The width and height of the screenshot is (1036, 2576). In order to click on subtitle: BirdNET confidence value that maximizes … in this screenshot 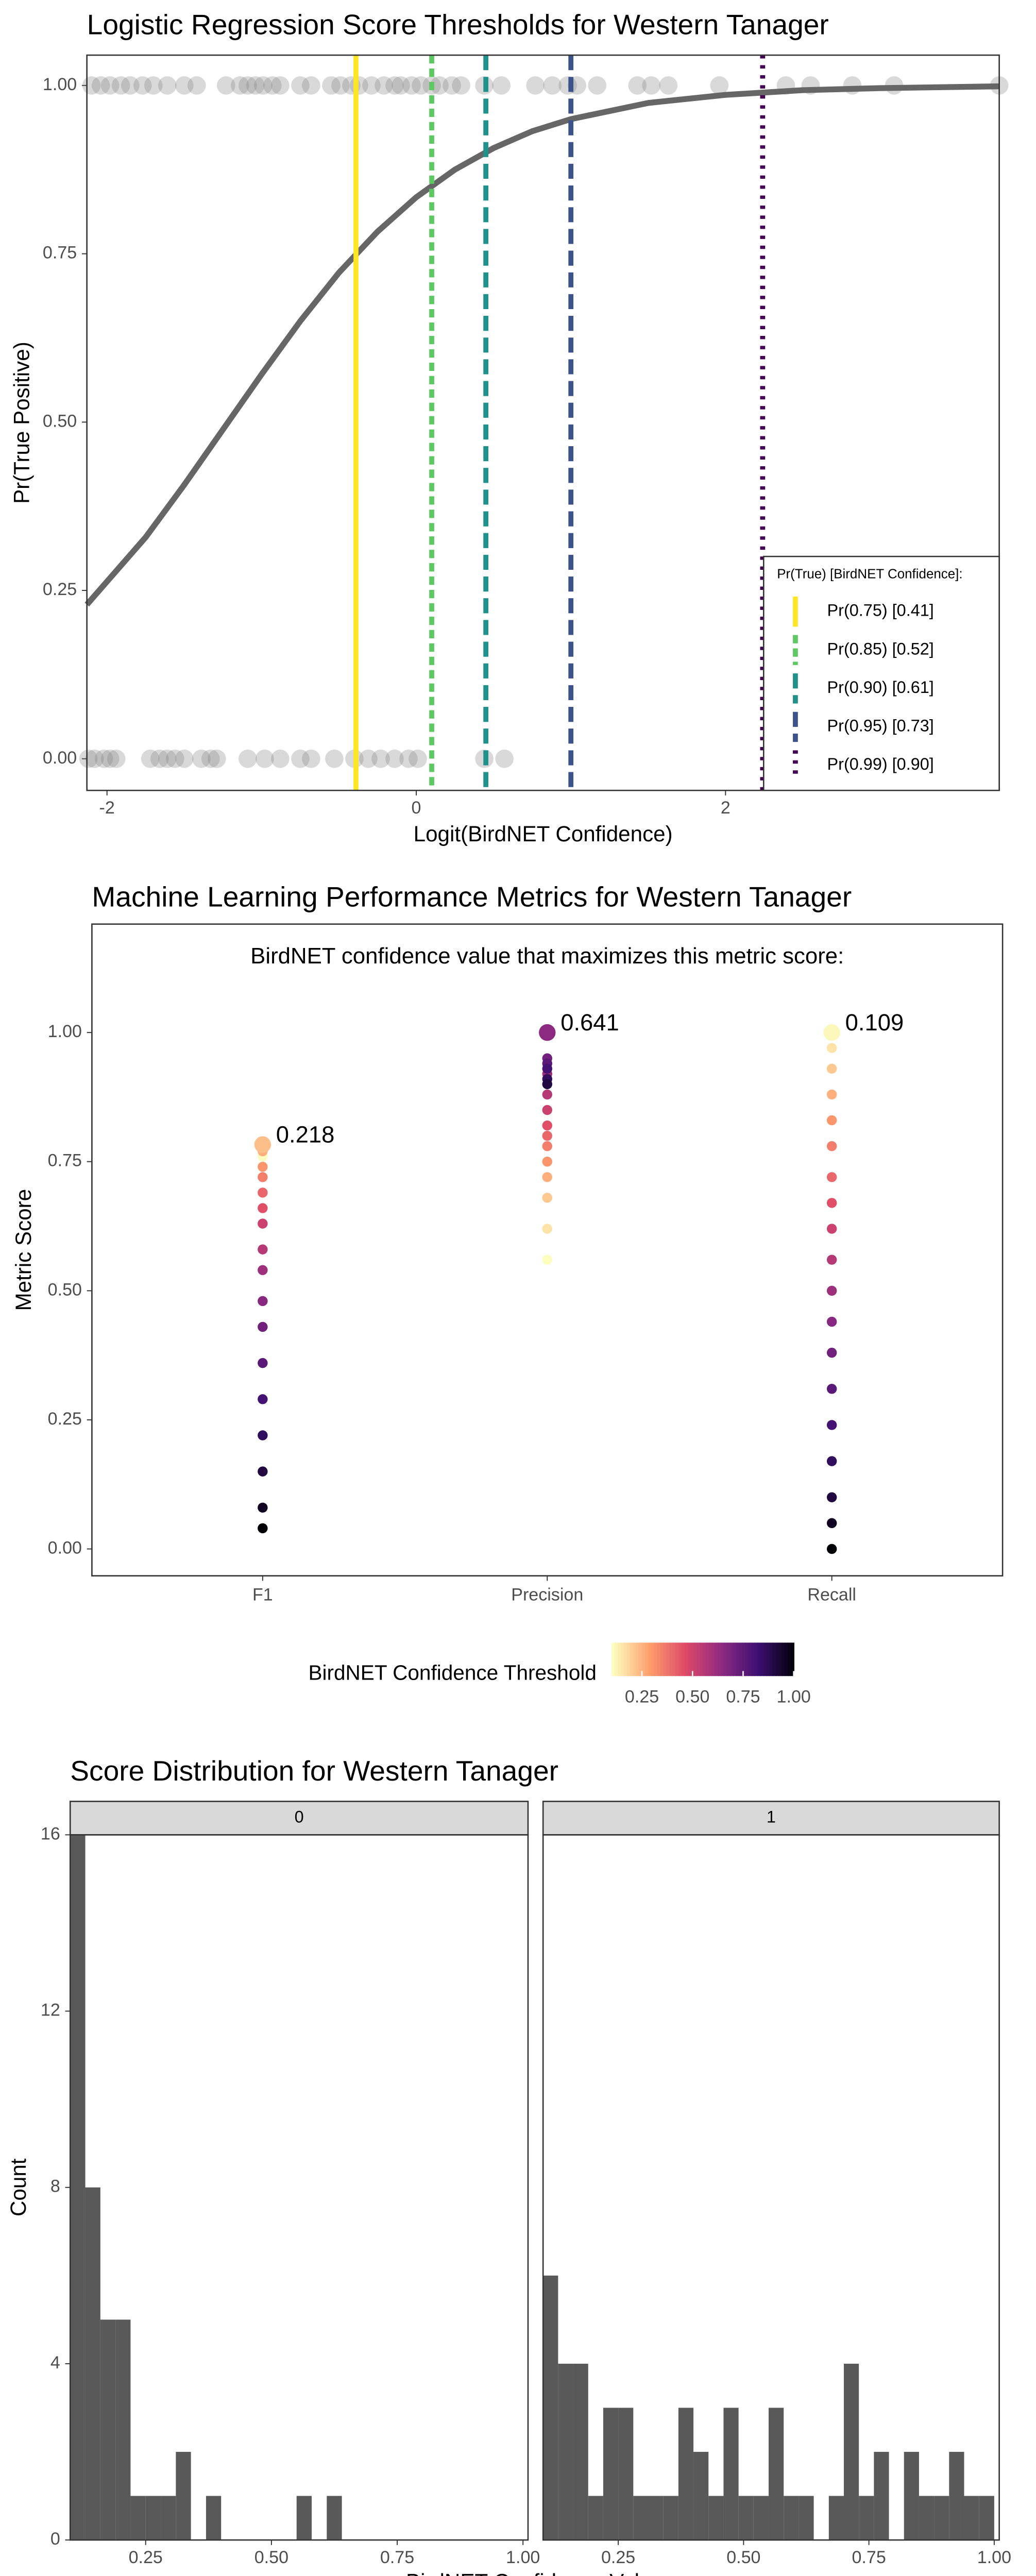, I will do `click(547, 956)`.